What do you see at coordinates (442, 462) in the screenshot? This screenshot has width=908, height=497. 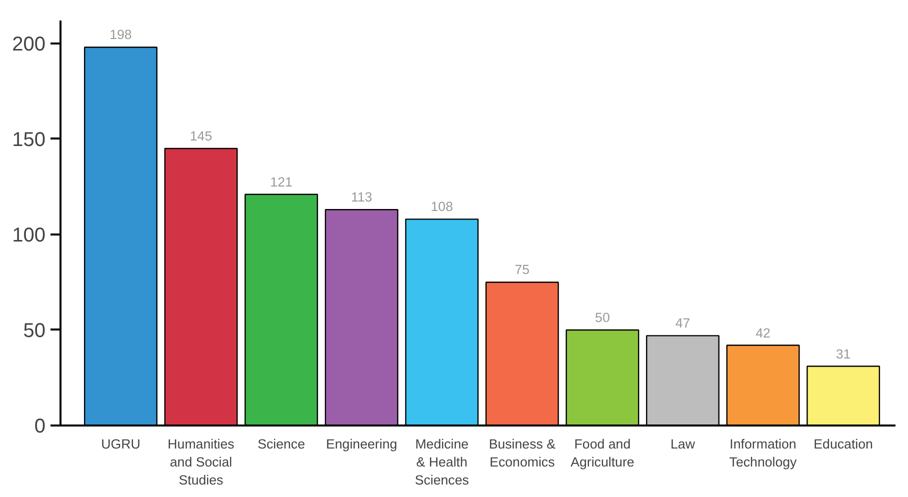 I see `x-tick-label: Medicine & Health Sciences` at bounding box center [442, 462].